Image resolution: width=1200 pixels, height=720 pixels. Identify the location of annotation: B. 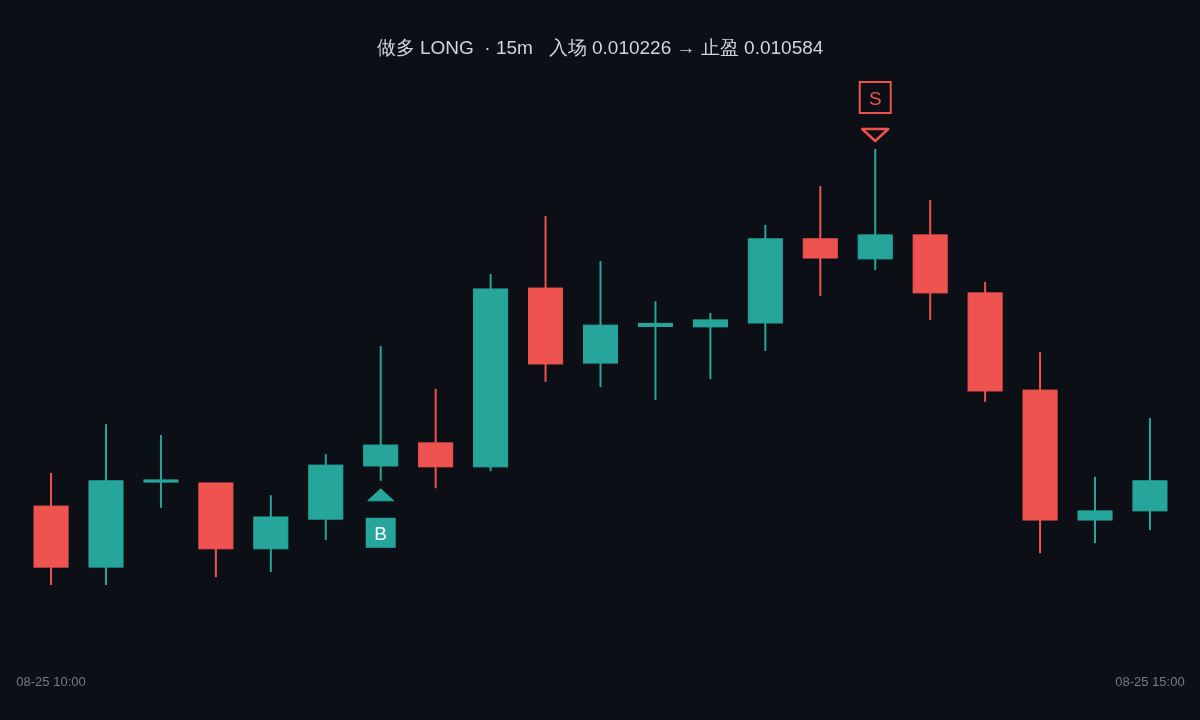
(381, 533).